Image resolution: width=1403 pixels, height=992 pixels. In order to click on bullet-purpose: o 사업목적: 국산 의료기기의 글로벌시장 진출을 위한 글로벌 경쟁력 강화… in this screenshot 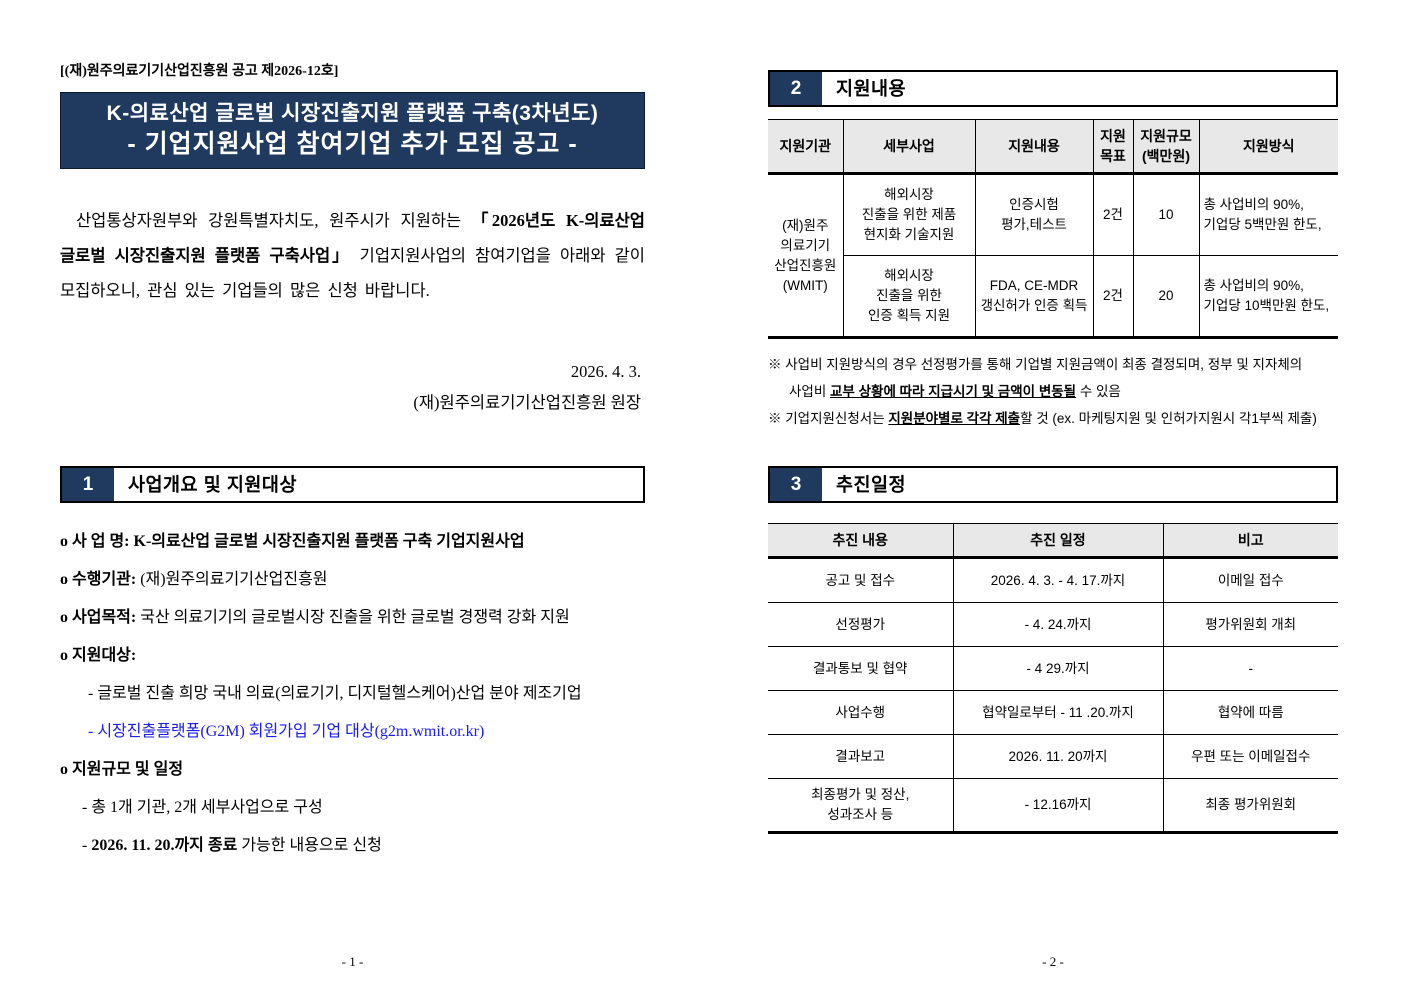, I will do `click(352, 618)`.